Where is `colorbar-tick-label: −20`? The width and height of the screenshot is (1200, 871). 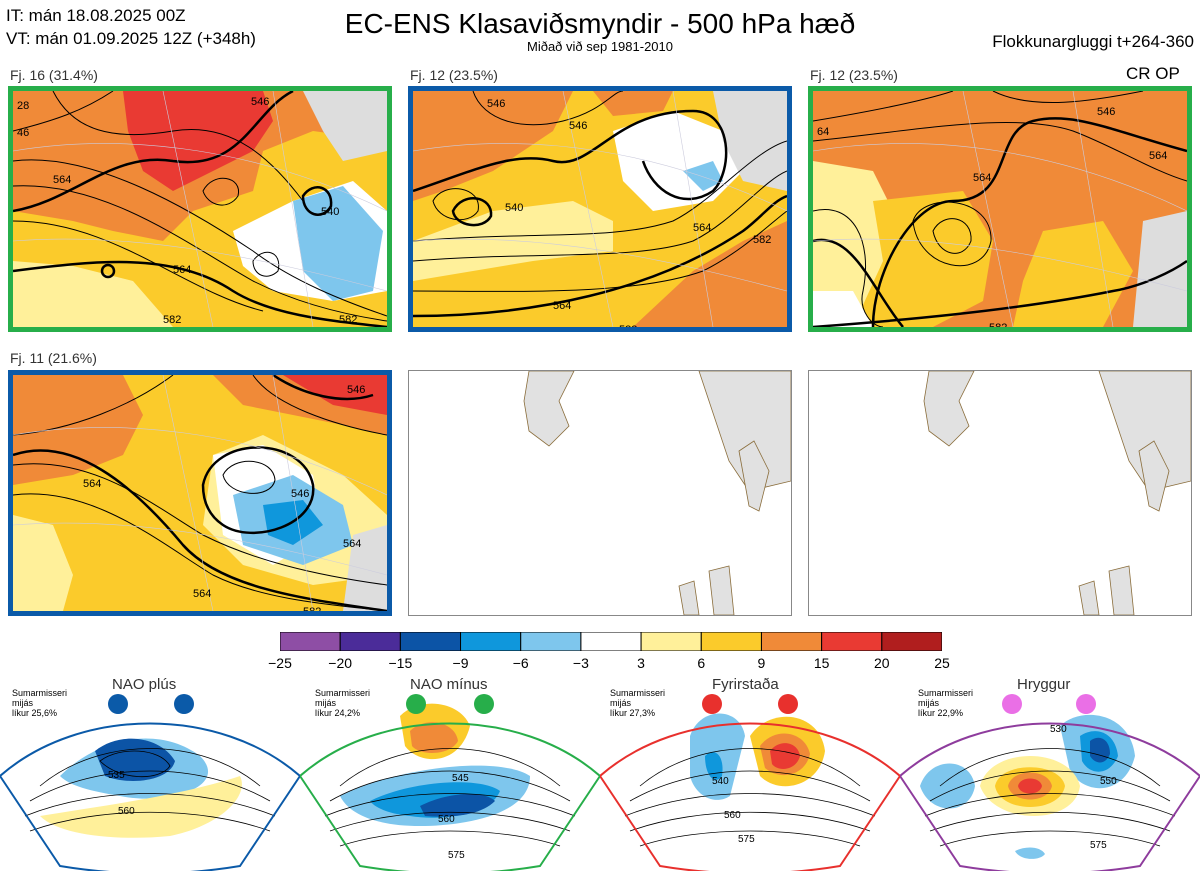 colorbar-tick-label: −20 is located at coordinates (340, 663).